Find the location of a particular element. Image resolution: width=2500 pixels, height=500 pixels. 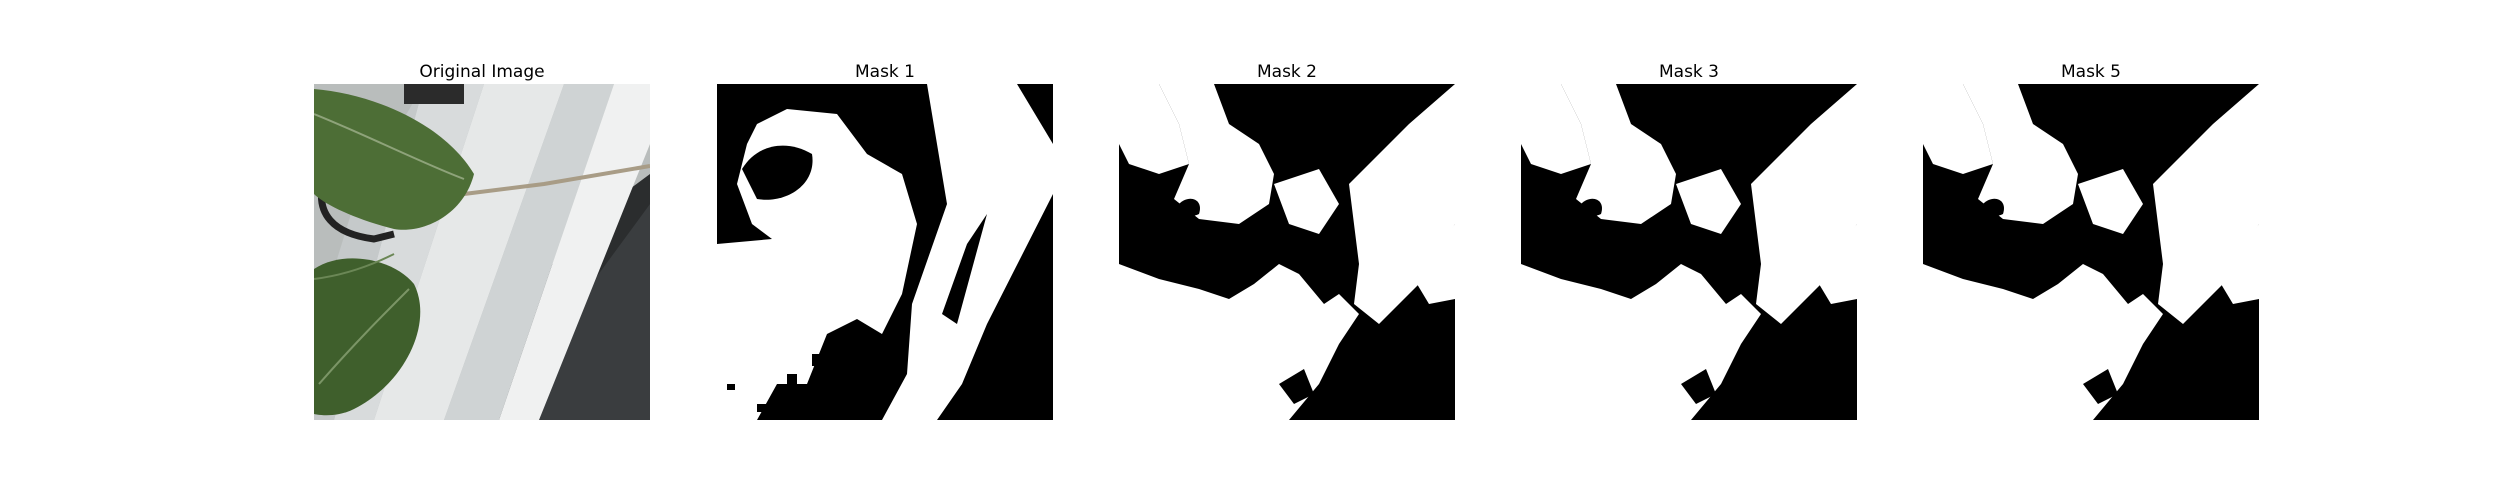

mask-1-image is located at coordinates (885, 252).